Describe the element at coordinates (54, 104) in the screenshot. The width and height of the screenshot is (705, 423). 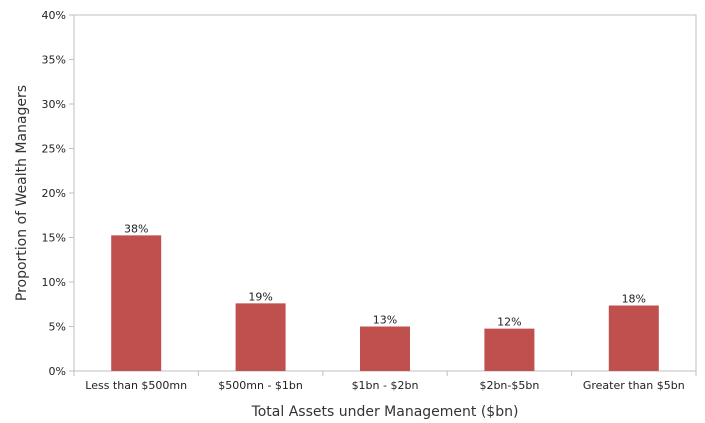
I see `y-tick-label: 30%` at that location.